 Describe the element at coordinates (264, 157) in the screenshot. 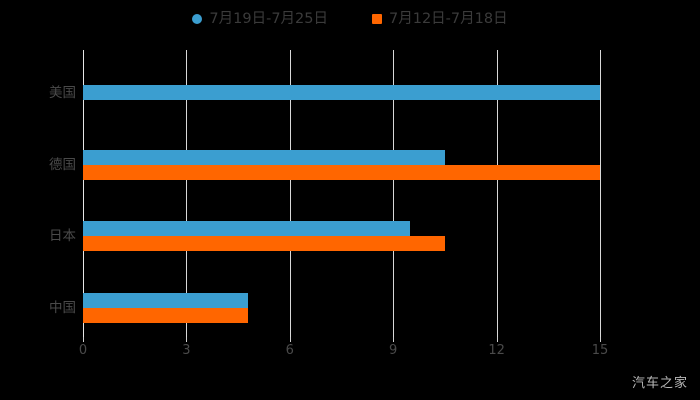

I see `bar-德国-series-a` at that location.